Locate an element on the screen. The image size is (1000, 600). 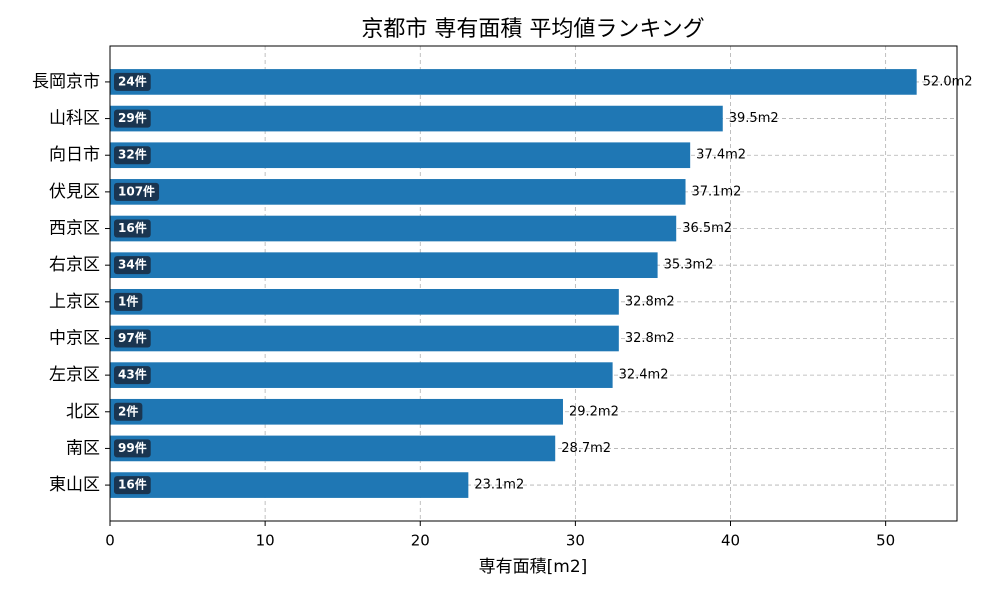
count-label: 24件 is located at coordinates (132, 80).